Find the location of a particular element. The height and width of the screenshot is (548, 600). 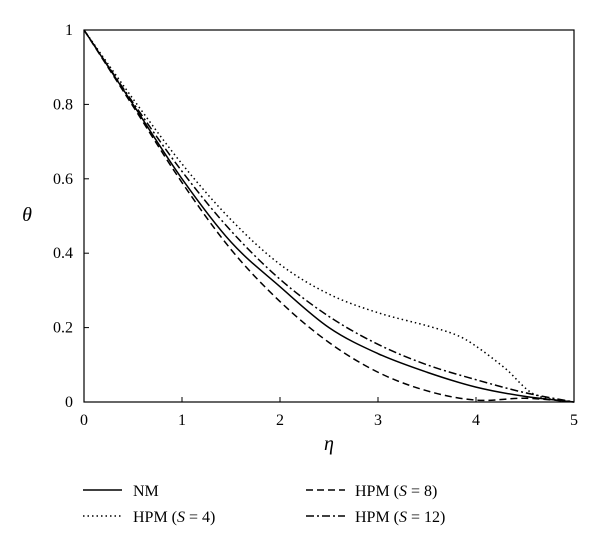

legend: NM HPM (S = 8) HPM (S = 4) HPM (S = 12) is located at coordinates (264, 504).